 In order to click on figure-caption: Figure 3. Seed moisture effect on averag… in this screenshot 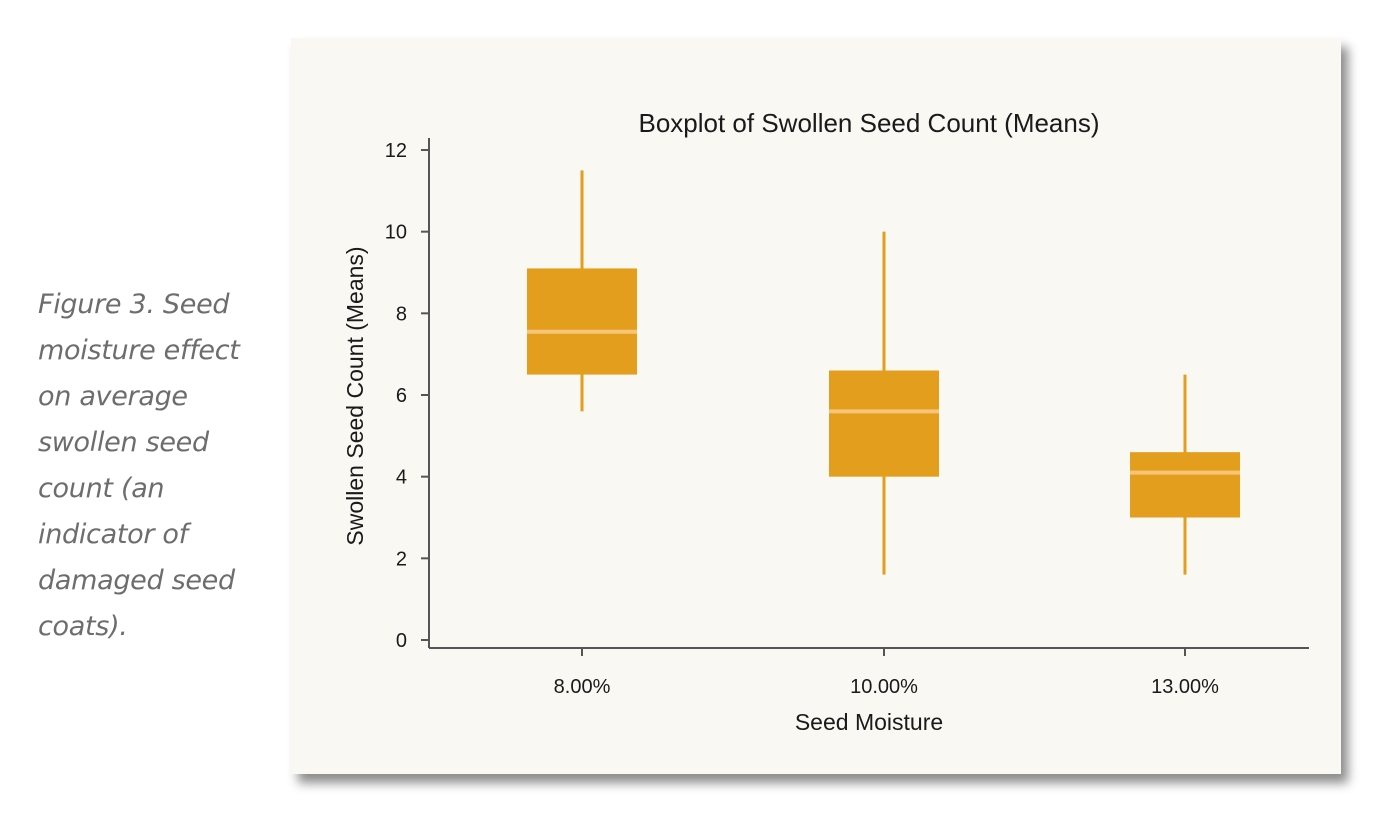, I will do `click(139, 465)`.